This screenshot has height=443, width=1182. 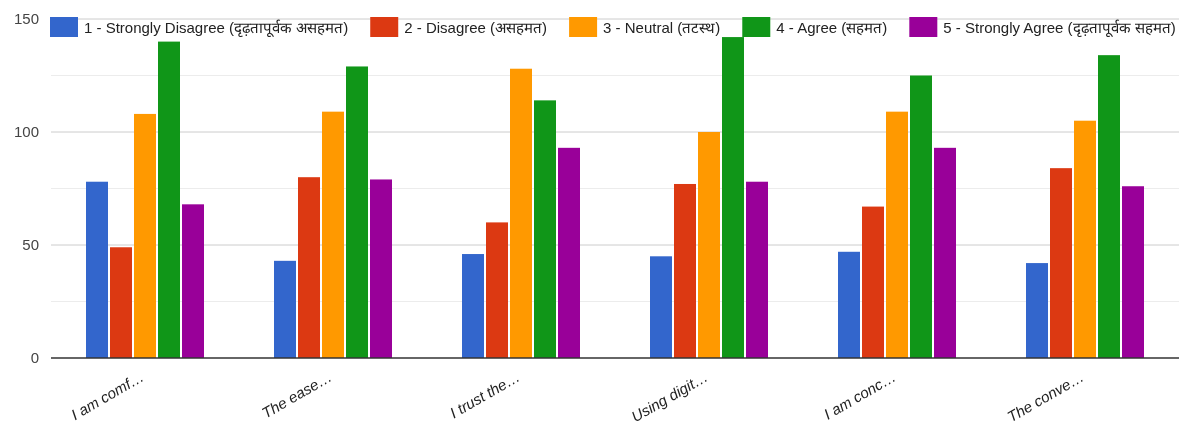 What do you see at coordinates (832, 27) in the screenshot?
I see `legend-label: 4 - Agree (सहमत)` at bounding box center [832, 27].